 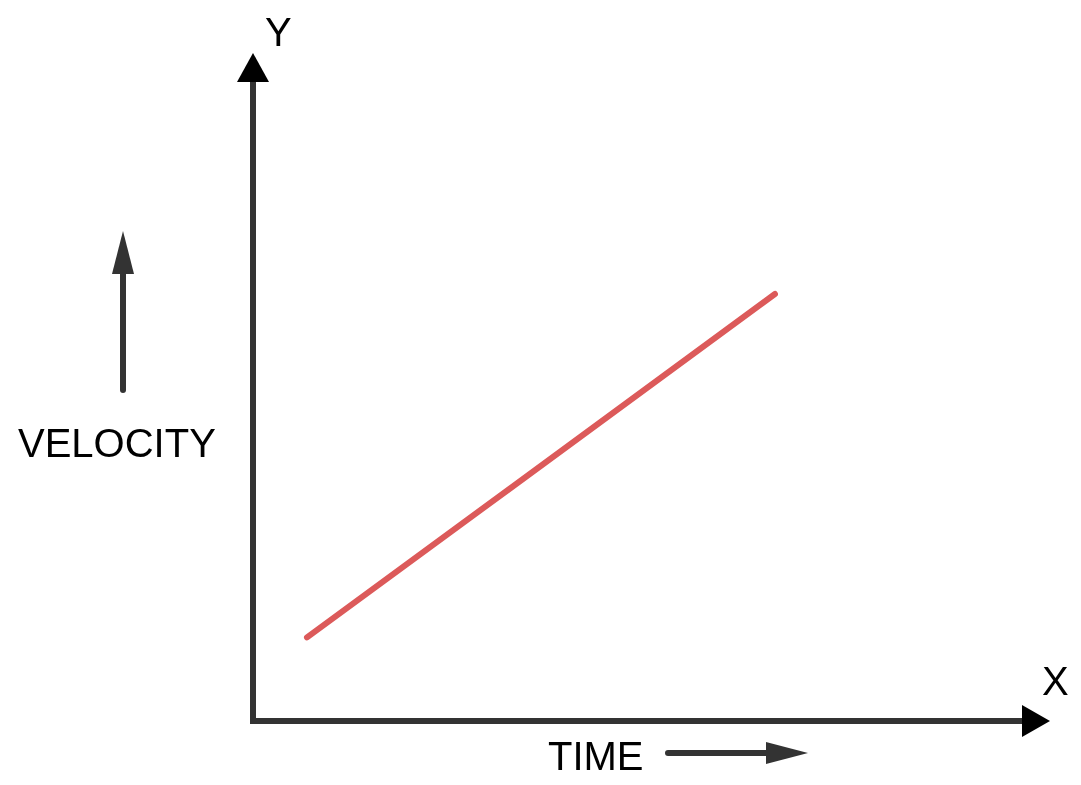 What do you see at coordinates (278, 32) in the screenshot?
I see `text: Y` at bounding box center [278, 32].